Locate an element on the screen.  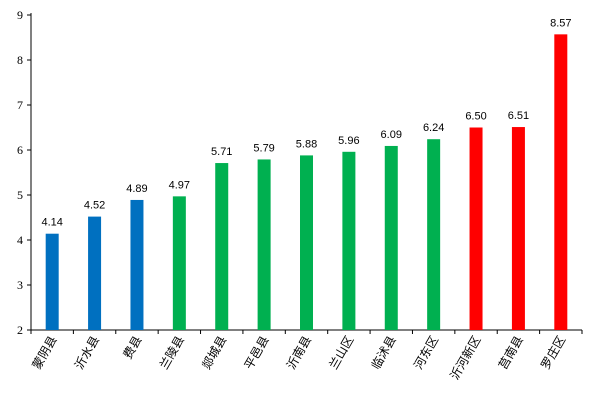
data-label: 6.09 is located at coordinates (391, 135).